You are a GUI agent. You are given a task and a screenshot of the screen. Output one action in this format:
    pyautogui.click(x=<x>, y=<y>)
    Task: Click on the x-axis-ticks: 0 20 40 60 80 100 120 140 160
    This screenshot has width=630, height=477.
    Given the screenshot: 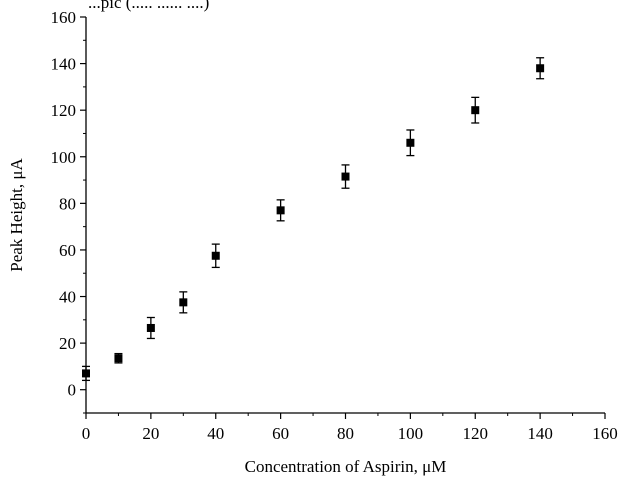 What is the action you would take?
    pyautogui.click(x=350, y=428)
    